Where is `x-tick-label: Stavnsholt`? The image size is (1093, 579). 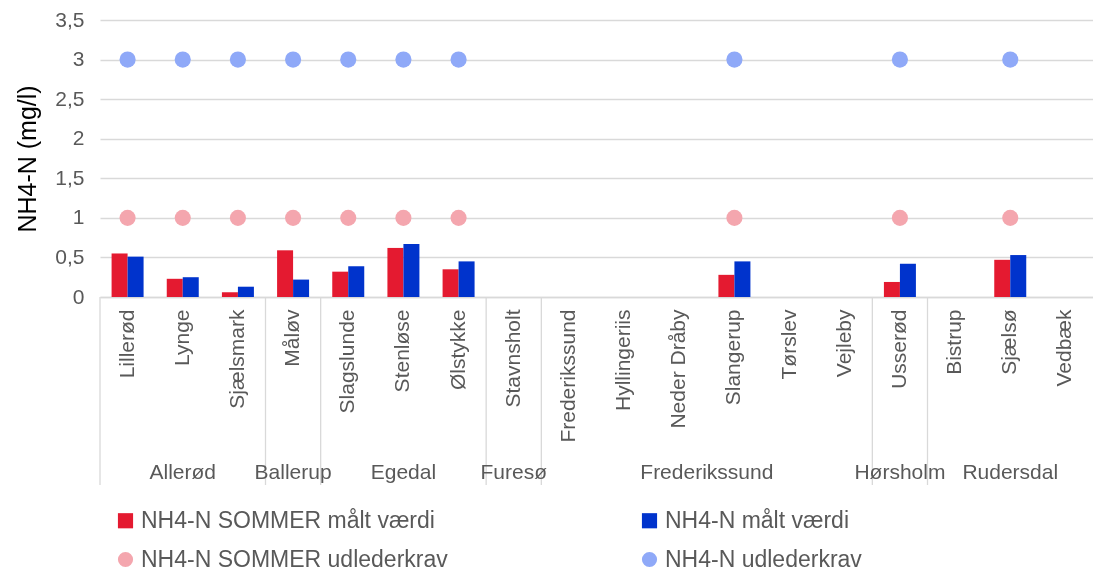
x-tick-label: Stavnsholt is located at coordinates (512, 358).